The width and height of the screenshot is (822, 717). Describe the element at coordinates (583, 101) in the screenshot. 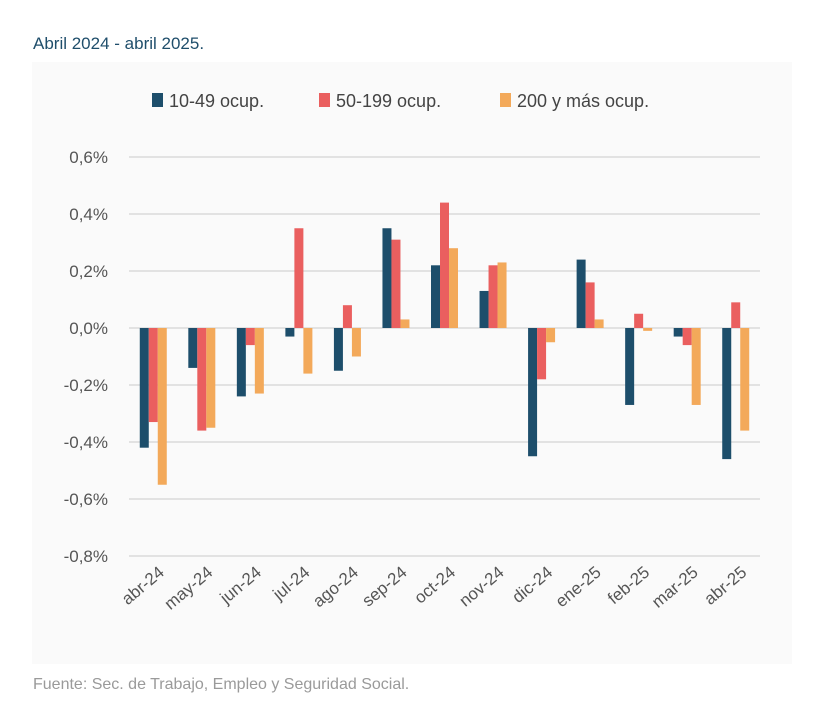

I see `legend-label: 200 y más ocup.` at that location.